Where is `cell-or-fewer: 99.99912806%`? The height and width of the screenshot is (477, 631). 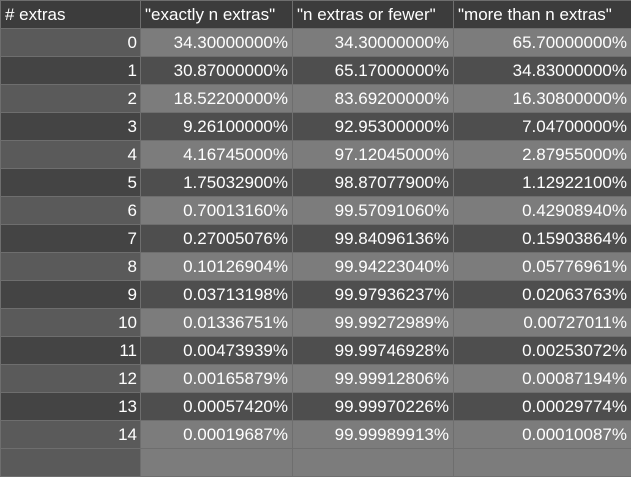 cell-or-fewer: 99.99912806% is located at coordinates (373, 379).